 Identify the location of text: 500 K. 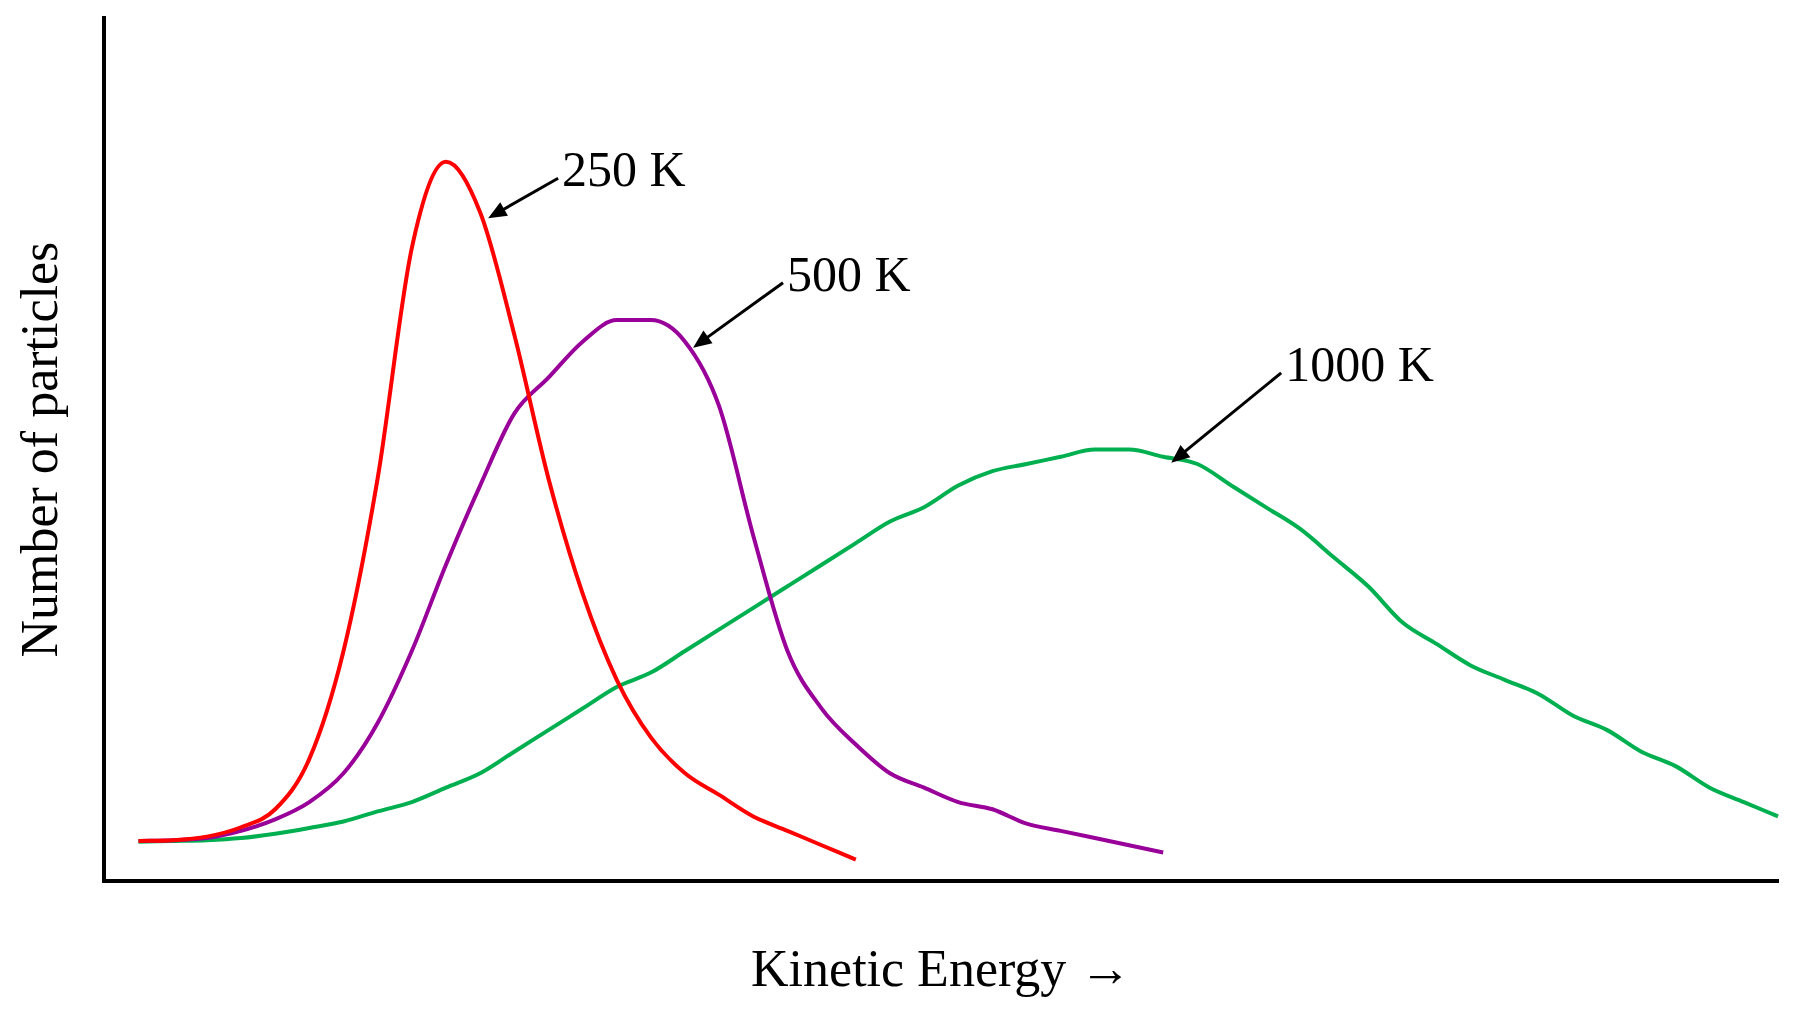
(849, 273).